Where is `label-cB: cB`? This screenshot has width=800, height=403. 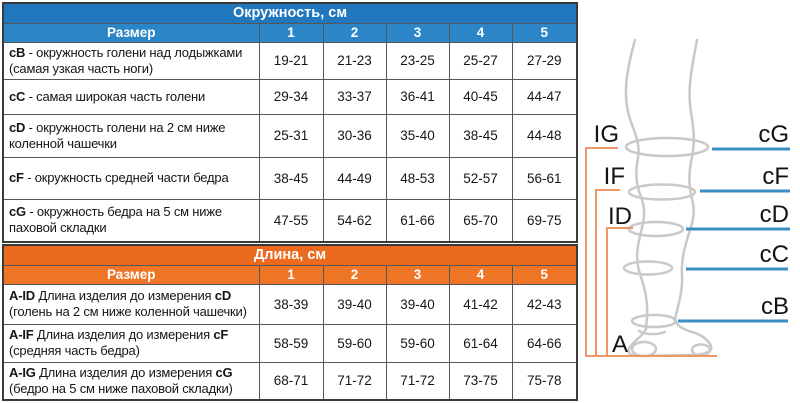
label-cB: cB is located at coordinates (775, 306).